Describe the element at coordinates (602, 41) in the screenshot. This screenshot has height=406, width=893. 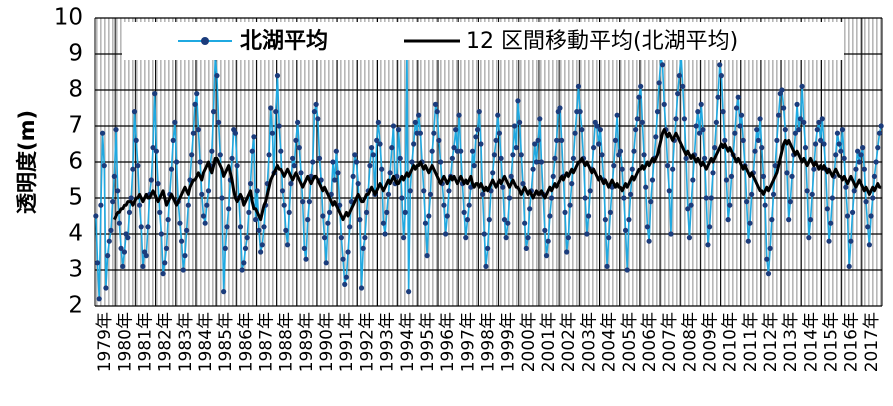
I see `legend-label: 12 区間移動平均(北湖平均)` at that location.